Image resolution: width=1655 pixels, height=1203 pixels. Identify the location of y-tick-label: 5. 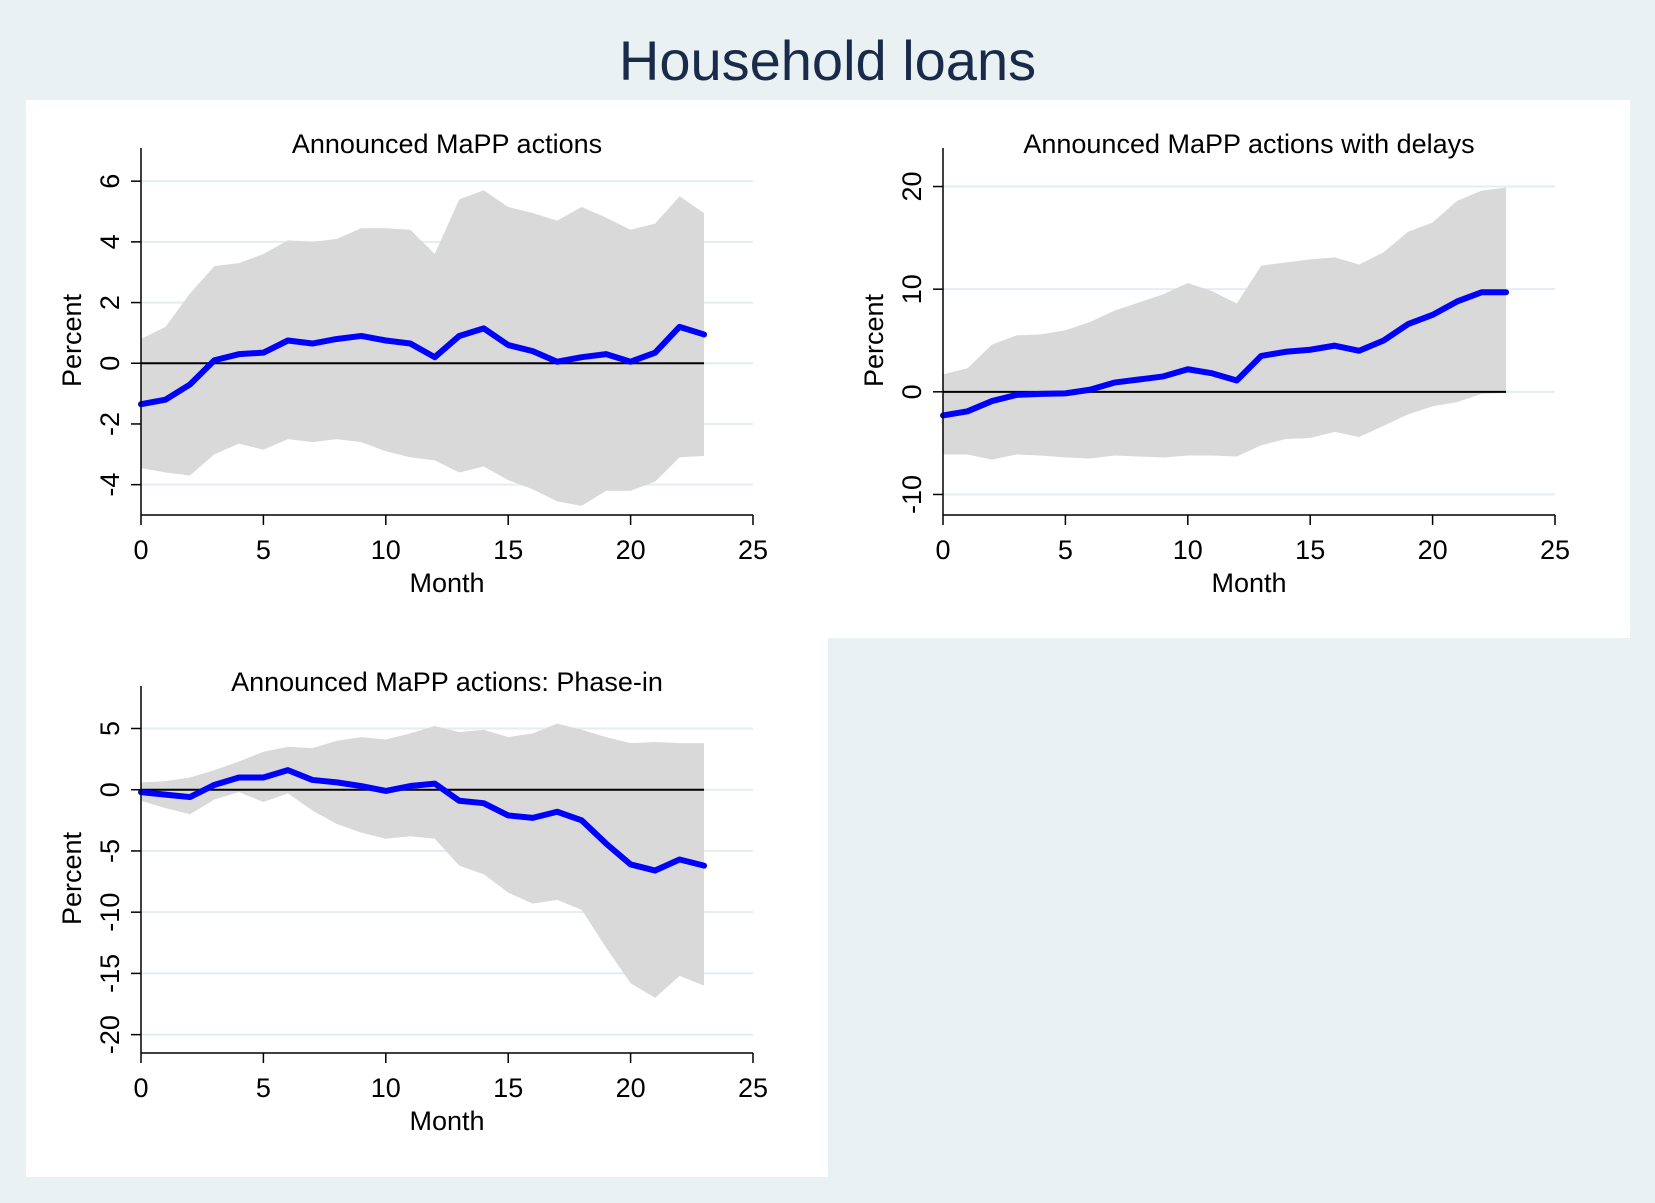
(110, 728).